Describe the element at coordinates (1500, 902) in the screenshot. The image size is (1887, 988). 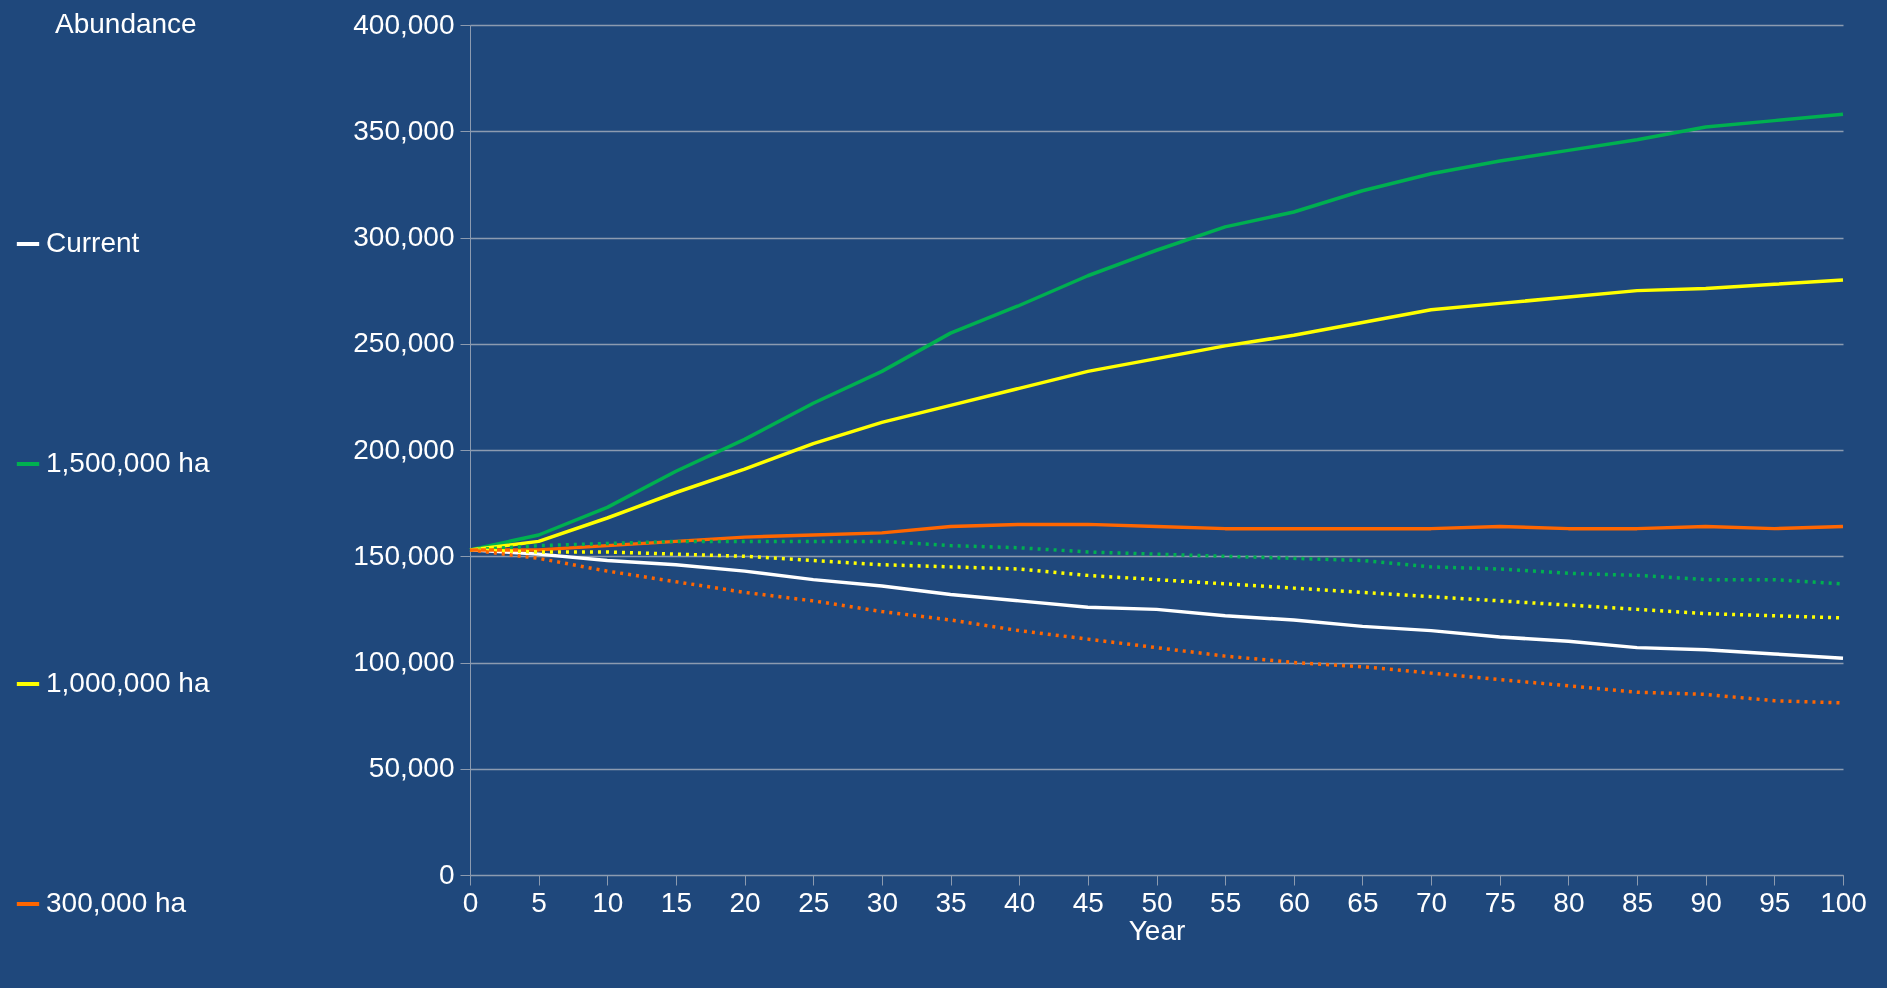
I see `x-tick-label: 75` at that location.